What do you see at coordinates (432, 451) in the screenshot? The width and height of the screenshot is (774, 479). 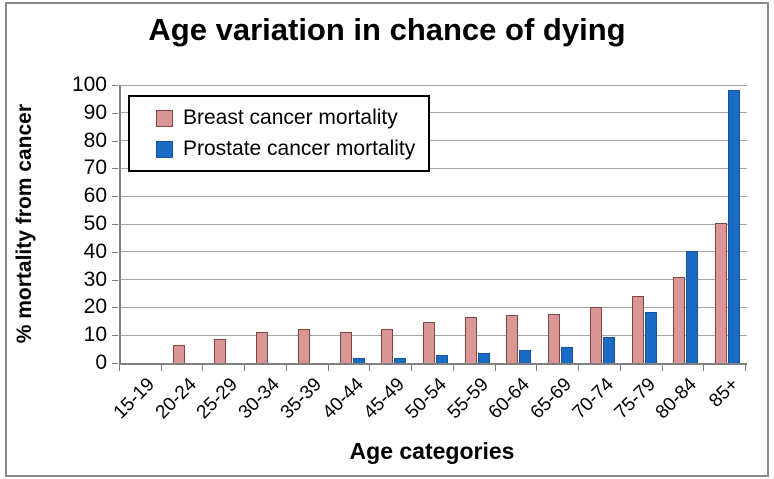 I see `x-axis-title: Age categories` at bounding box center [432, 451].